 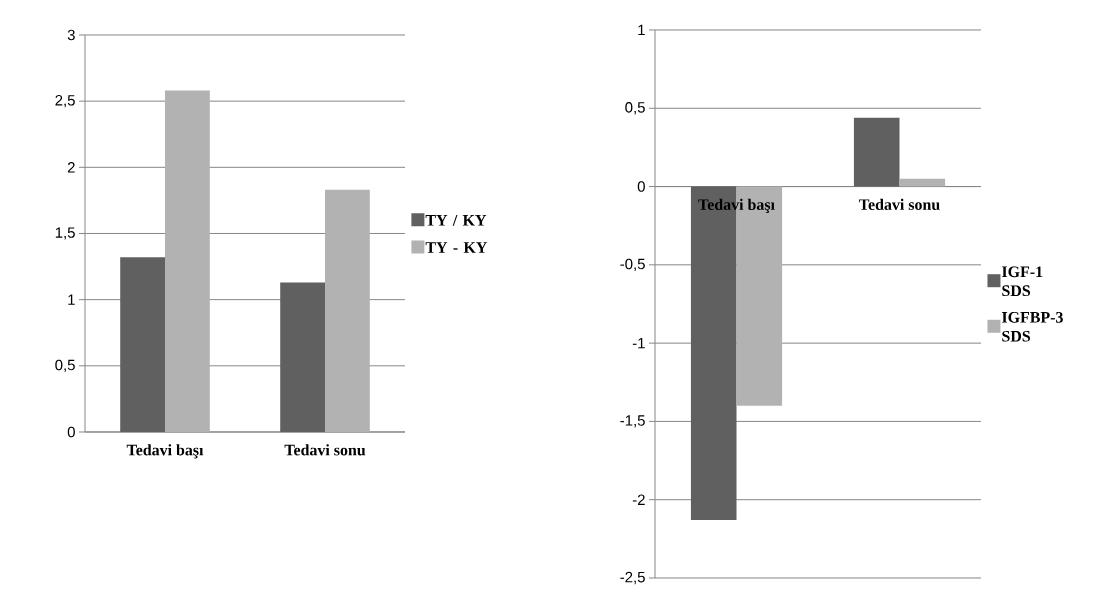 What do you see at coordinates (456, 247) in the screenshot?
I see `legend-label: TY - KY` at bounding box center [456, 247].